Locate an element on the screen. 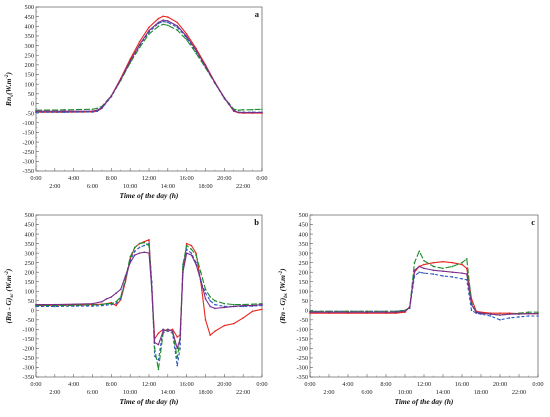  y-axis-title: (Rn - G)sc (W.m-2) is located at coordinates (9, 295).